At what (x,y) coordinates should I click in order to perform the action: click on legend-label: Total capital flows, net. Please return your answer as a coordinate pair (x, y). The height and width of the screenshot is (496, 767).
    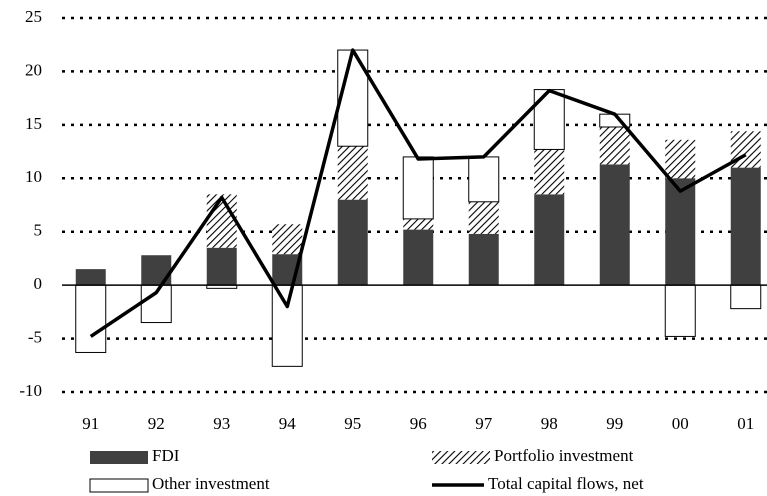
    Looking at the image, I should click on (566, 483).